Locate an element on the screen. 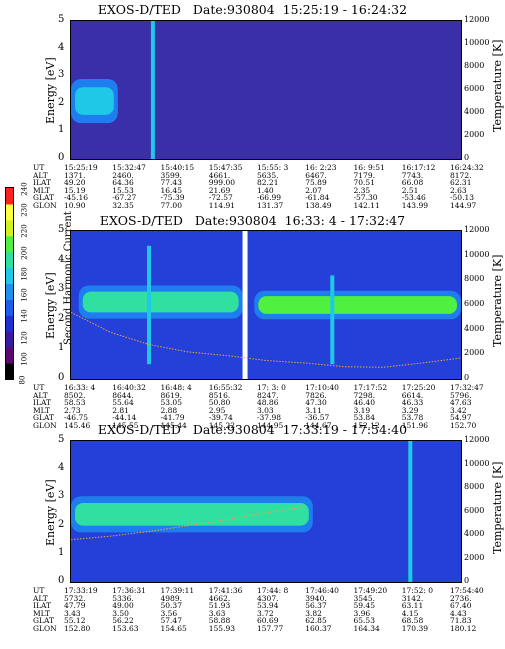 The width and height of the screenshot is (505, 649). orbit-value: 16:33: 4 is located at coordinates (80, 387).